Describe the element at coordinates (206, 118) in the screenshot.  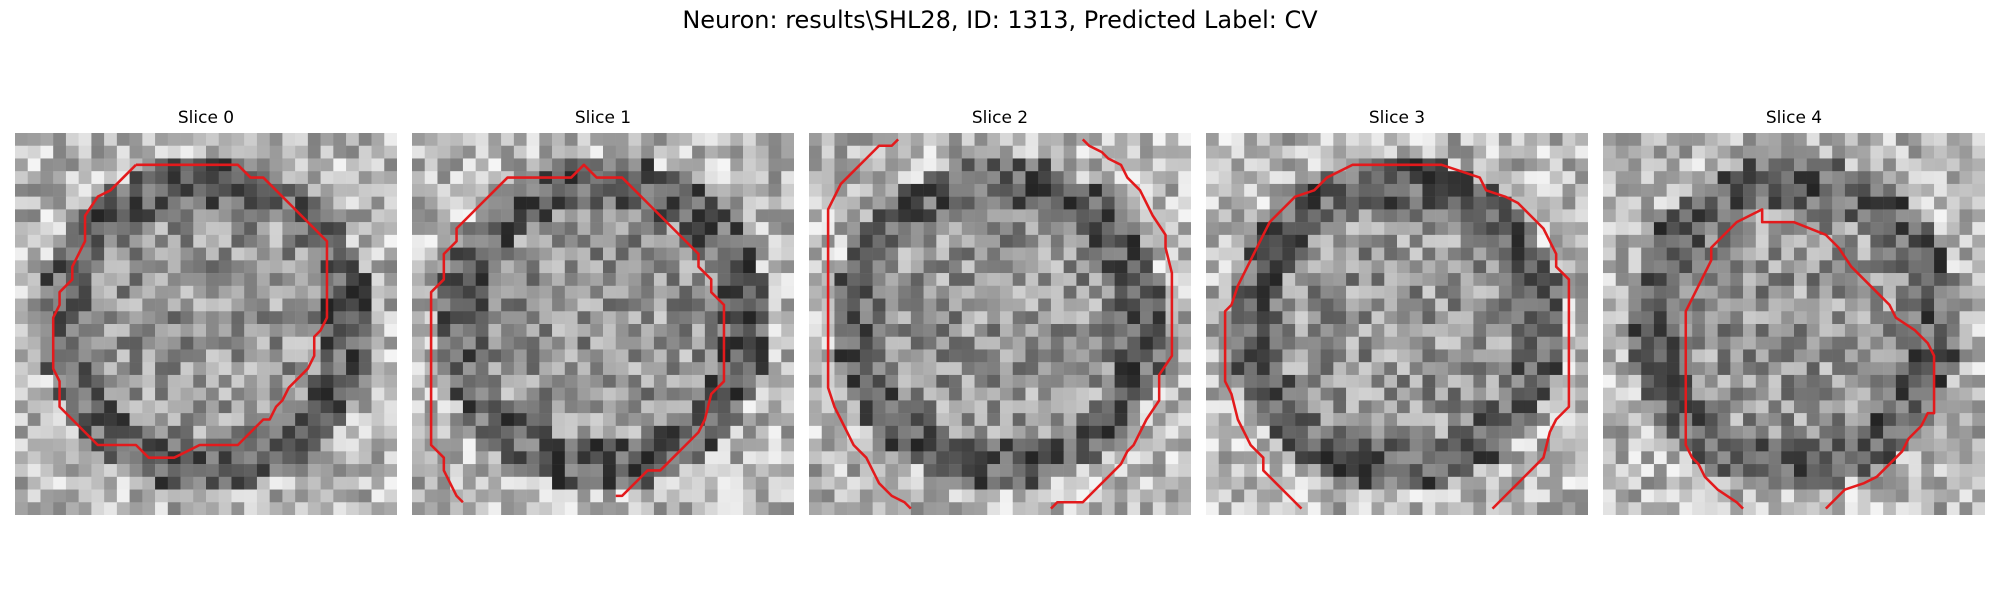
I see `panel-title-slice-0: Slice 0` at that location.